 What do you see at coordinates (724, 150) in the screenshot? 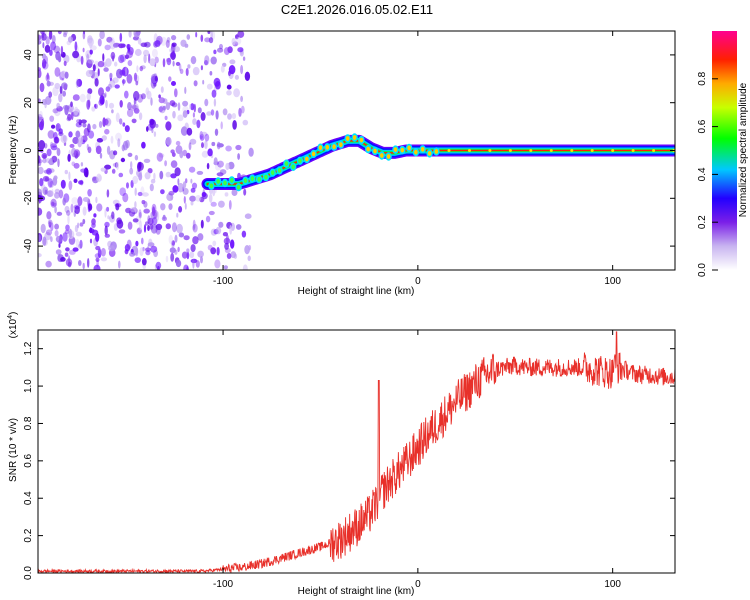
I see `colorbar-gradient` at bounding box center [724, 150].